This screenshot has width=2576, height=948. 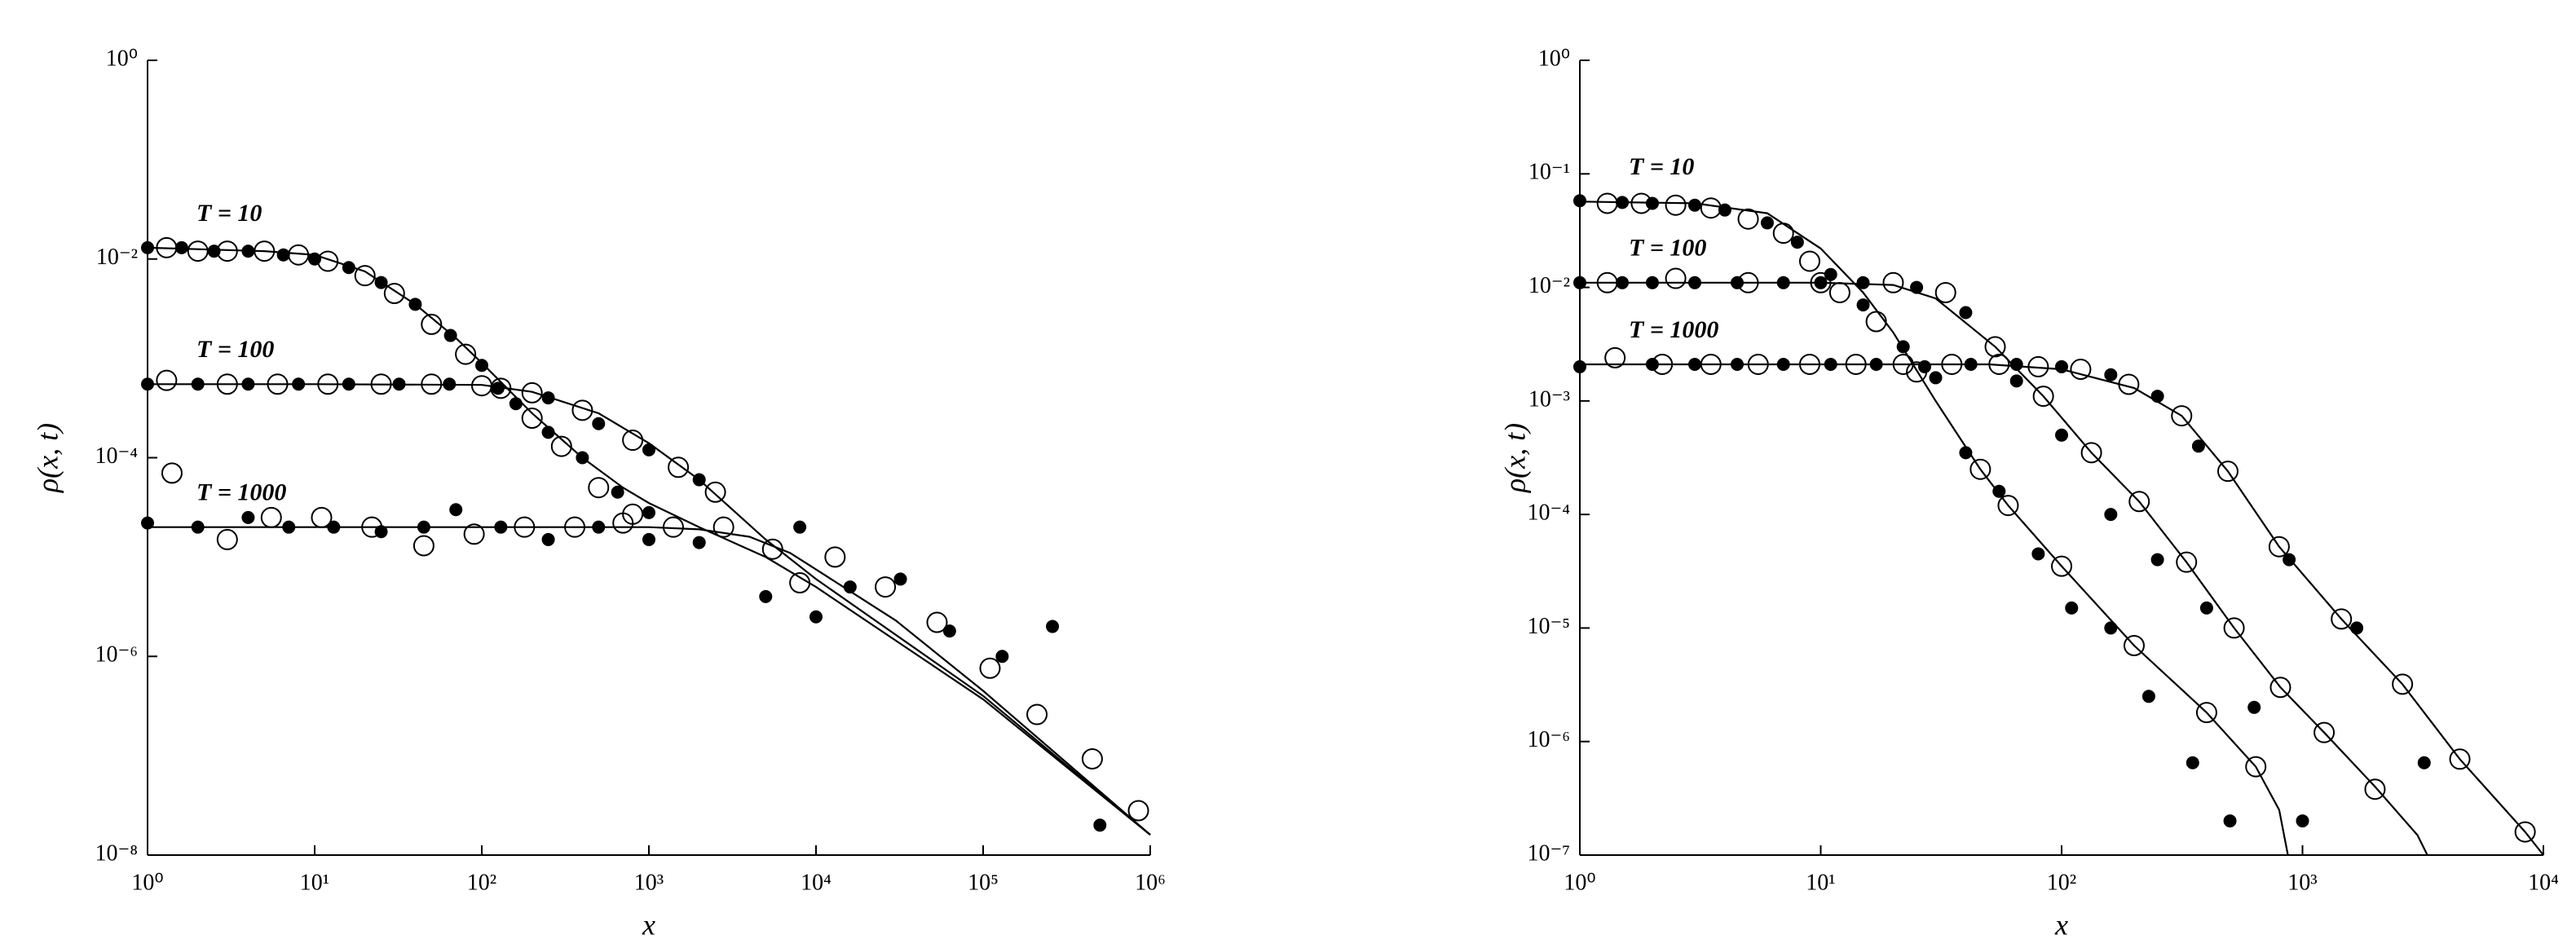 I want to click on y-tick-label: 10⁻², so click(x=1549, y=285).